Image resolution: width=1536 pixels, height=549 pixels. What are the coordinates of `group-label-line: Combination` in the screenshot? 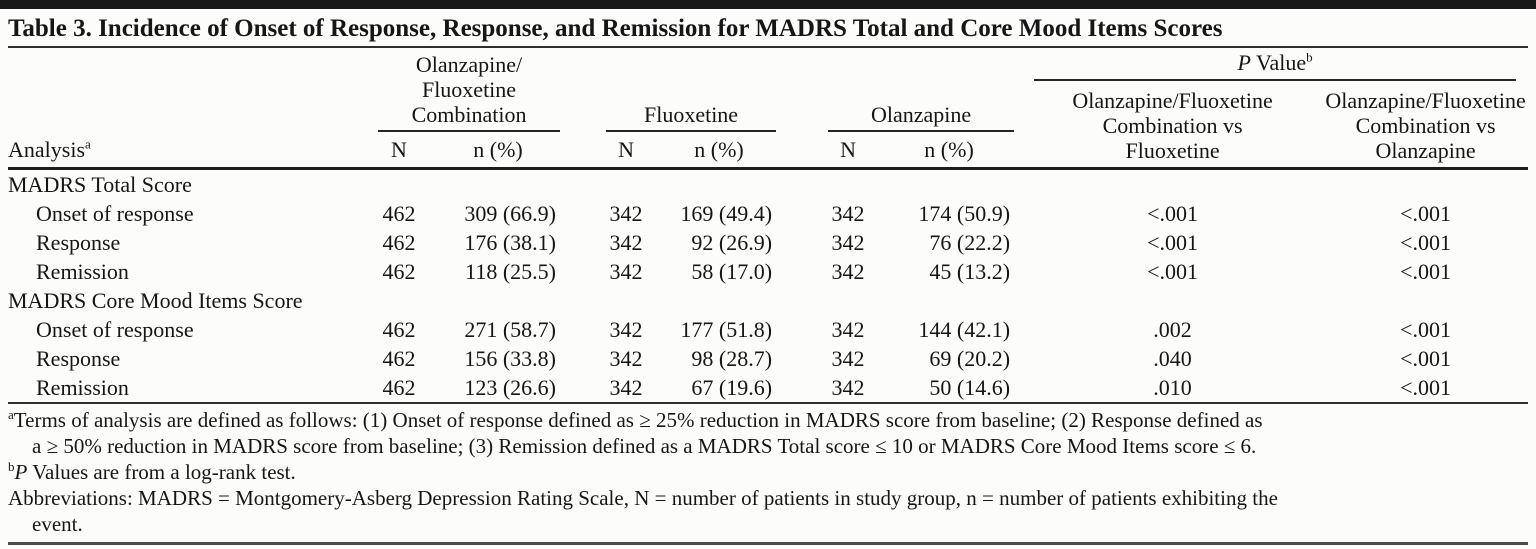 It's located at (469, 114).